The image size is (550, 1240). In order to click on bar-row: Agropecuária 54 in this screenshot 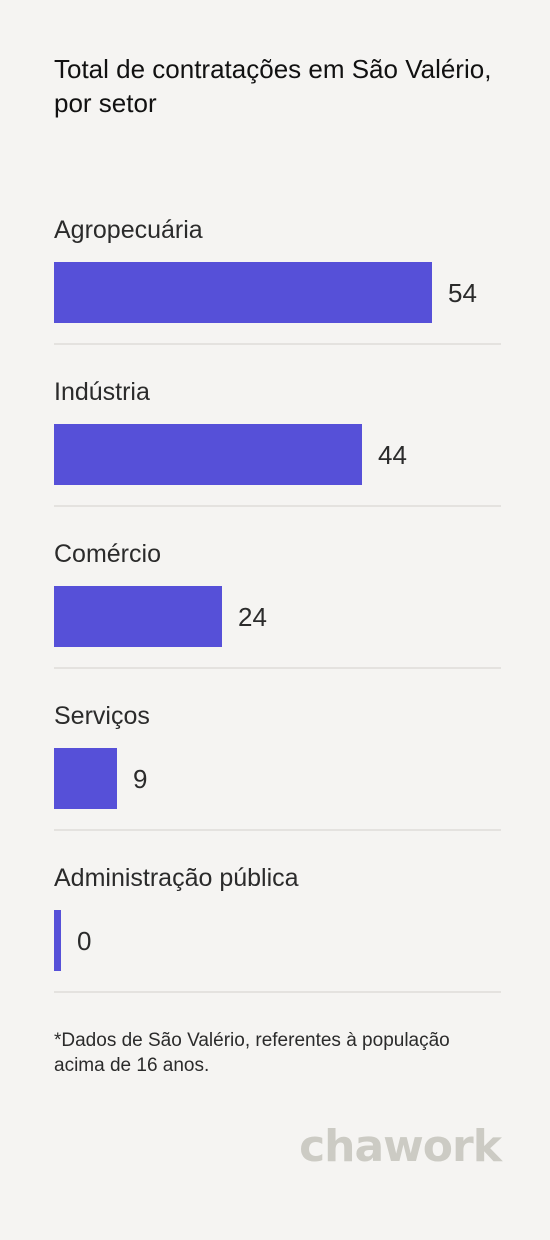, I will do `click(277, 291)`.